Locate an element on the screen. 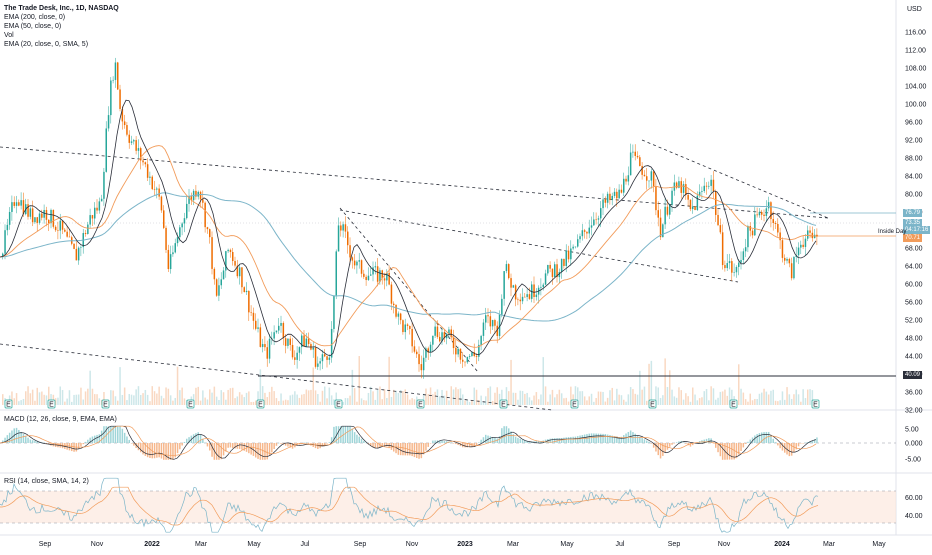  price-axis-label: 64.00 is located at coordinates (914, 267).